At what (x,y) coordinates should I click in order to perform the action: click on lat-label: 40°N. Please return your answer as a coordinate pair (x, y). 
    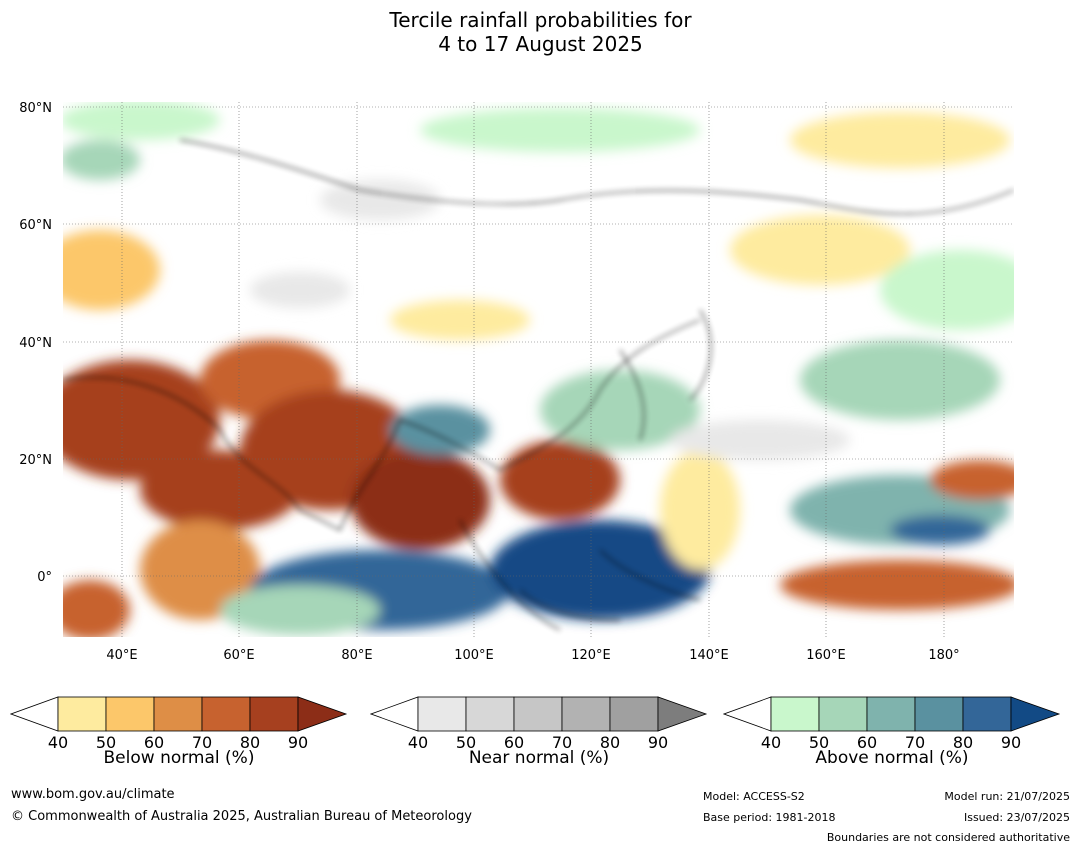
    Looking at the image, I should click on (35, 343).